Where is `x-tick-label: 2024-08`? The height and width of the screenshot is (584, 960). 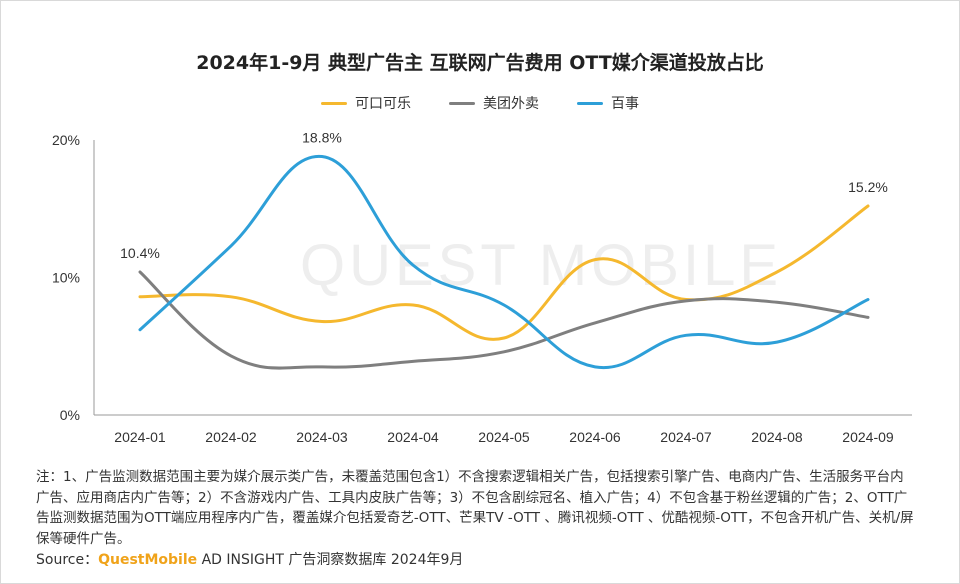
x-tick-label: 2024-08 is located at coordinates (777, 437).